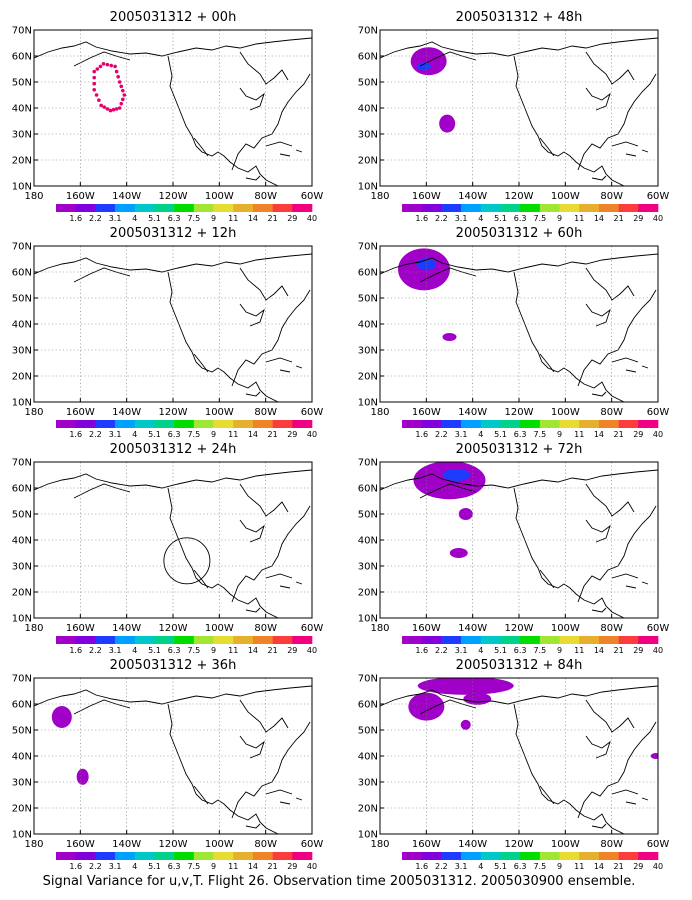 The width and height of the screenshot is (692, 900). What do you see at coordinates (539, 218) in the screenshot?
I see `colorbar-label: 7.5` at bounding box center [539, 218].